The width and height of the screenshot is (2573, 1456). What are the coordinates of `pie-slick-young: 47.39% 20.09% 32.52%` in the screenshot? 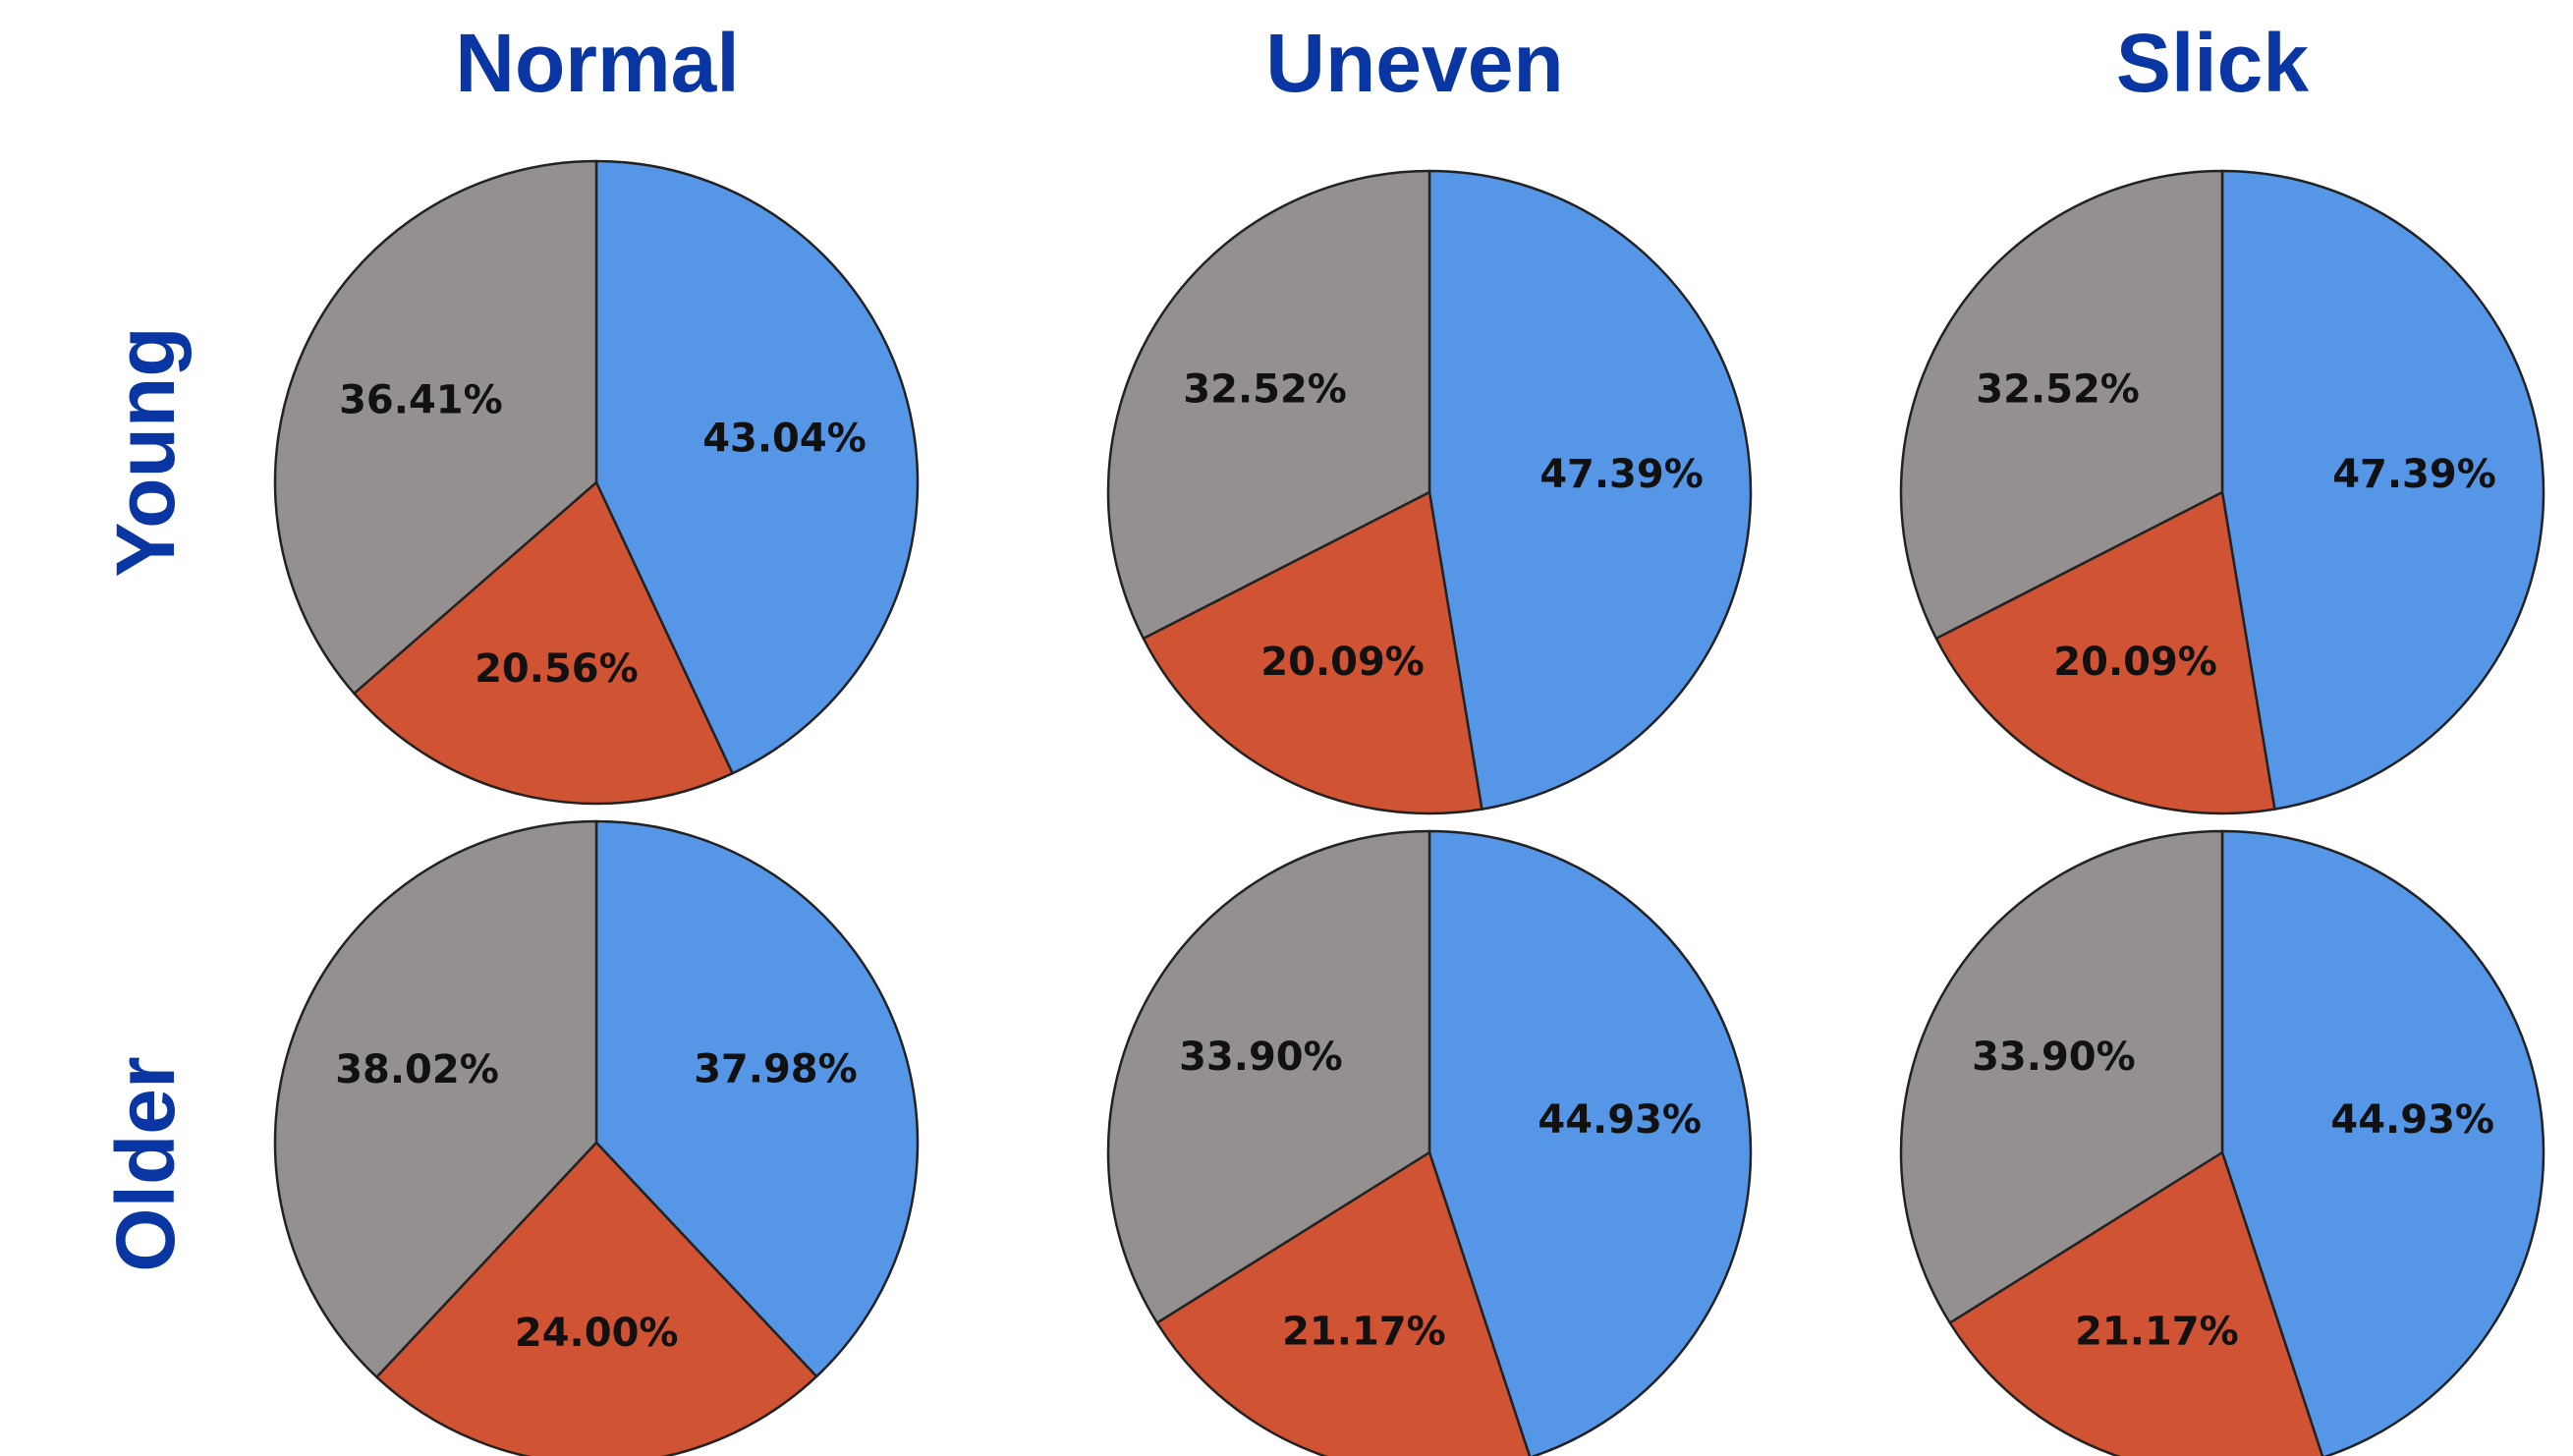 It's located at (2222, 492).